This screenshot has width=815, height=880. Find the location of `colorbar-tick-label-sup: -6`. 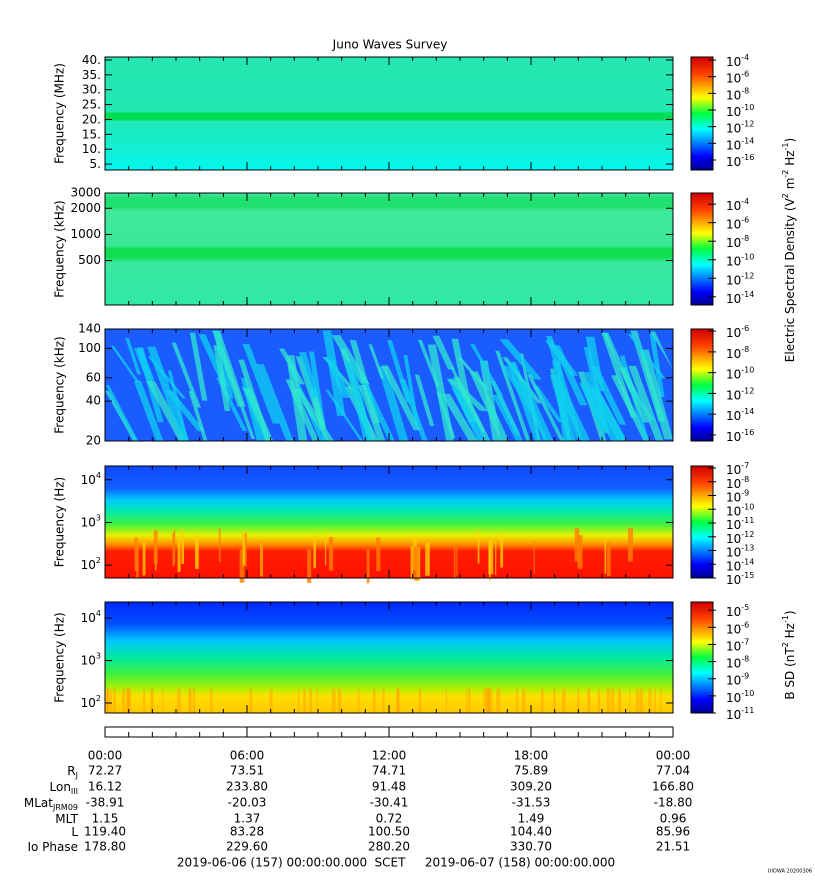

colorbar-tick-label-sup: -6 is located at coordinates (745, 624).